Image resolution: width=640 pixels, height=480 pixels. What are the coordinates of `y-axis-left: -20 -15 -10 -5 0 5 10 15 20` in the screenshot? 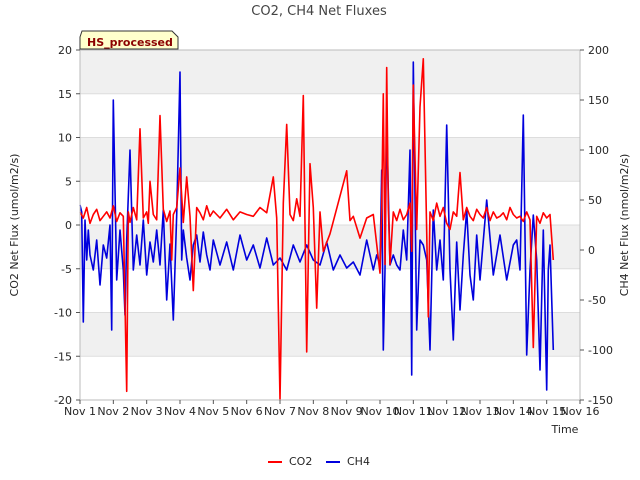 It's located at (67, 225).